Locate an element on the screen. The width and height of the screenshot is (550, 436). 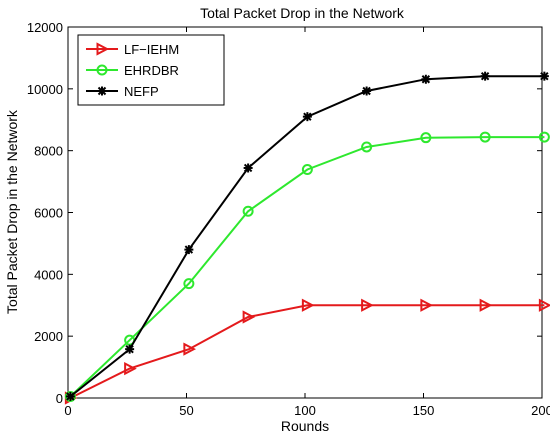
y-tick-label: 8000 is located at coordinates (48, 151).